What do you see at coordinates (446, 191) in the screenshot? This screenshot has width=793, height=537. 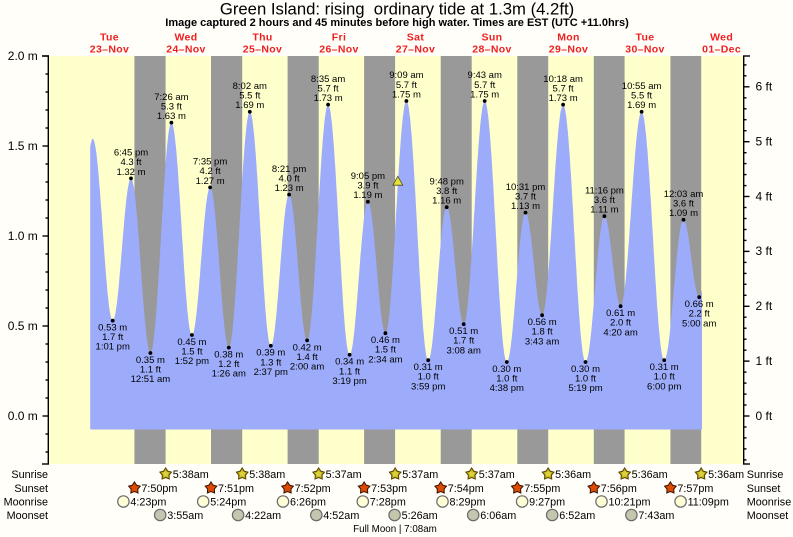 I see `svg-text: 3.8 ft` at bounding box center [446, 191].